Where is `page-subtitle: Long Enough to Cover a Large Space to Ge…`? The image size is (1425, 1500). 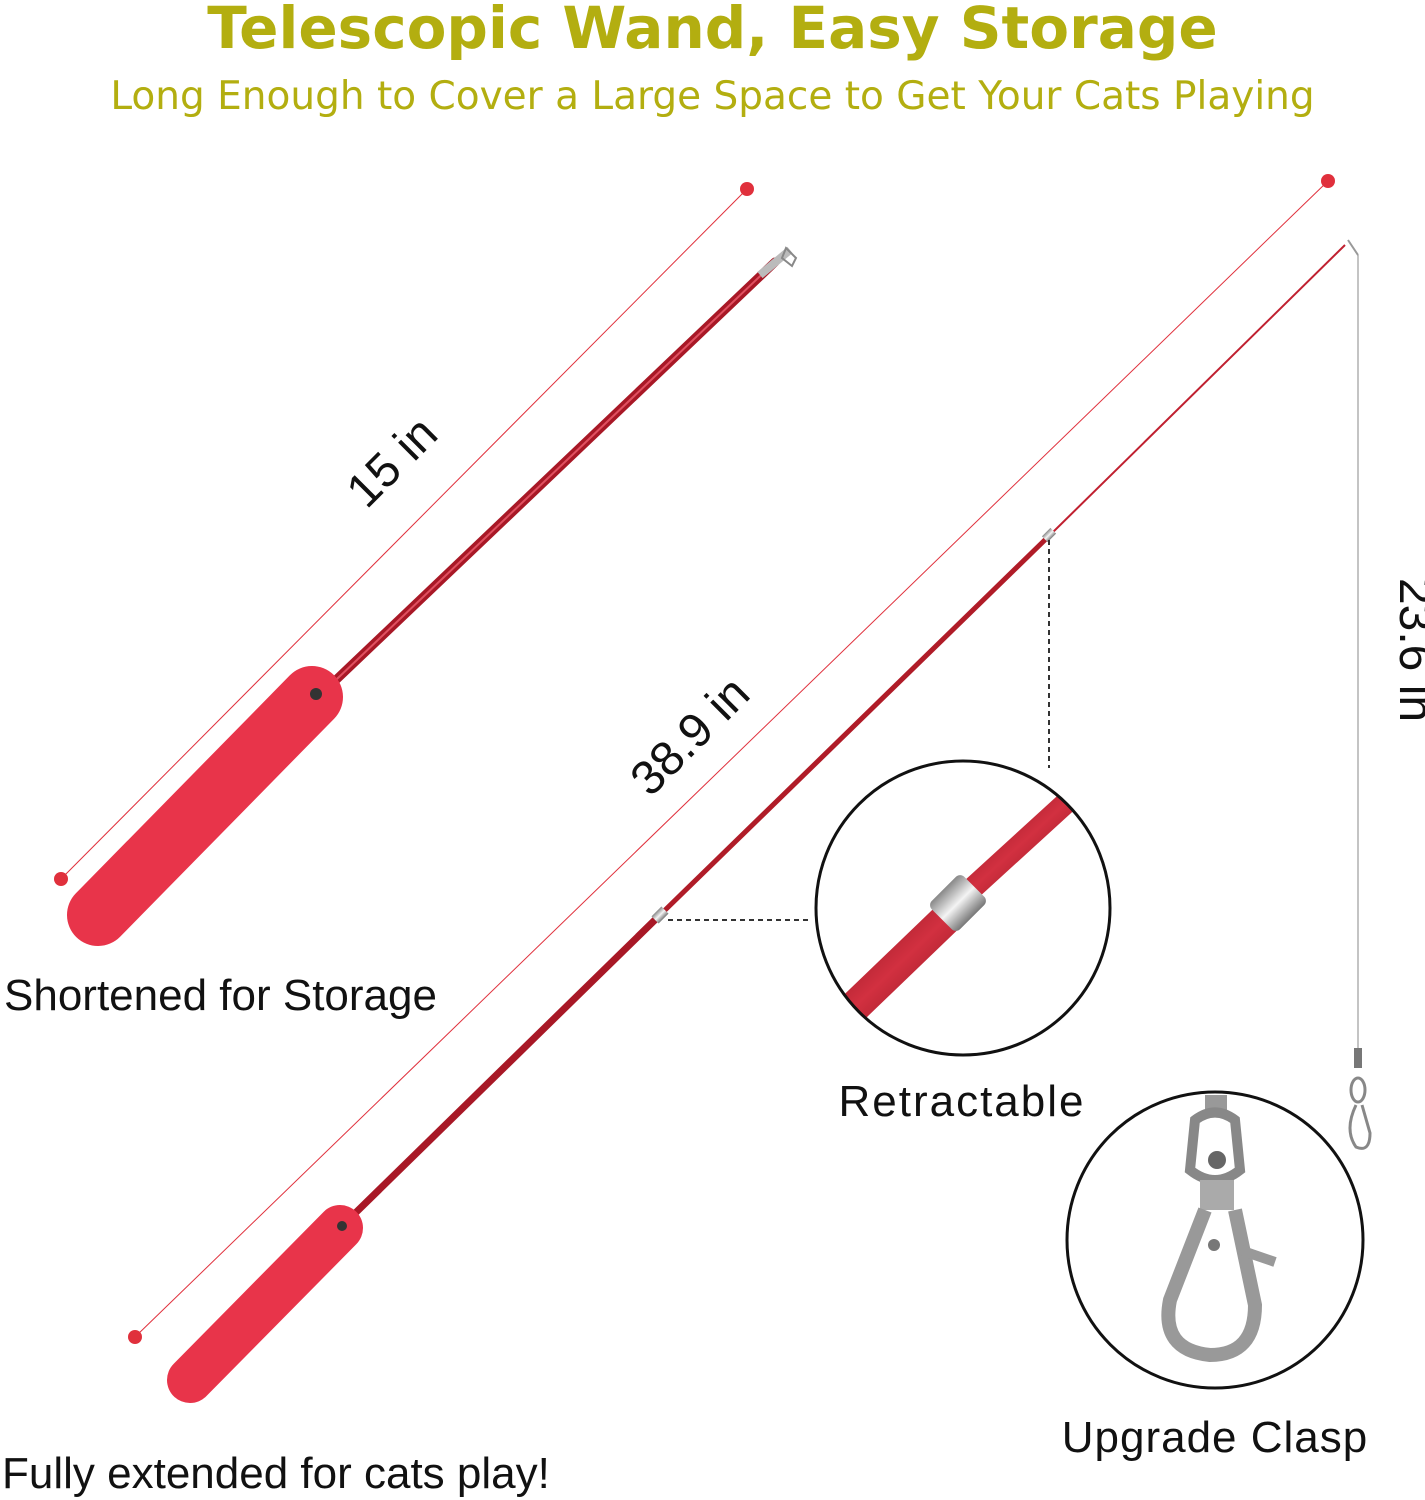
page-subtitle: Long Enough to Cover a Large Space to Ge… is located at coordinates (712, 96).